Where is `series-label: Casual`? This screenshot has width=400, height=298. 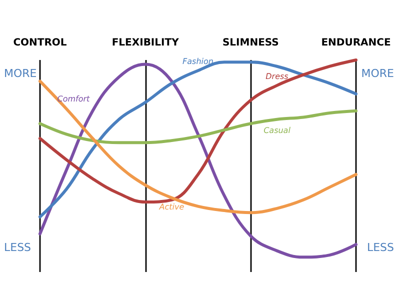 series-label: Casual is located at coordinates (278, 130).